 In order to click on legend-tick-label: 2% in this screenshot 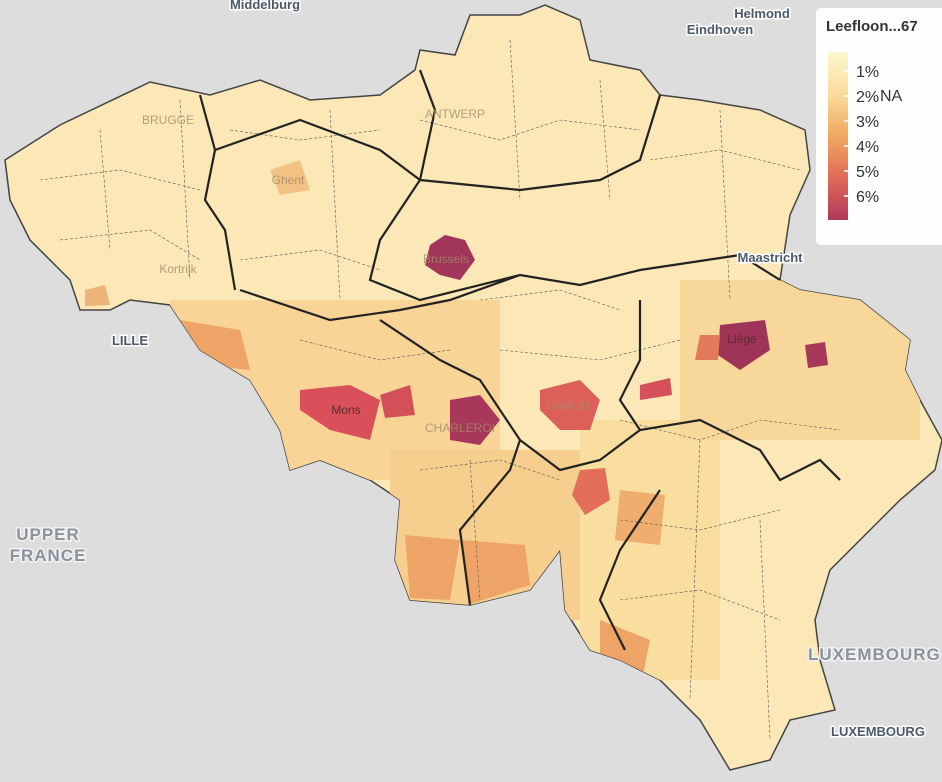, I will do `click(867, 97)`.